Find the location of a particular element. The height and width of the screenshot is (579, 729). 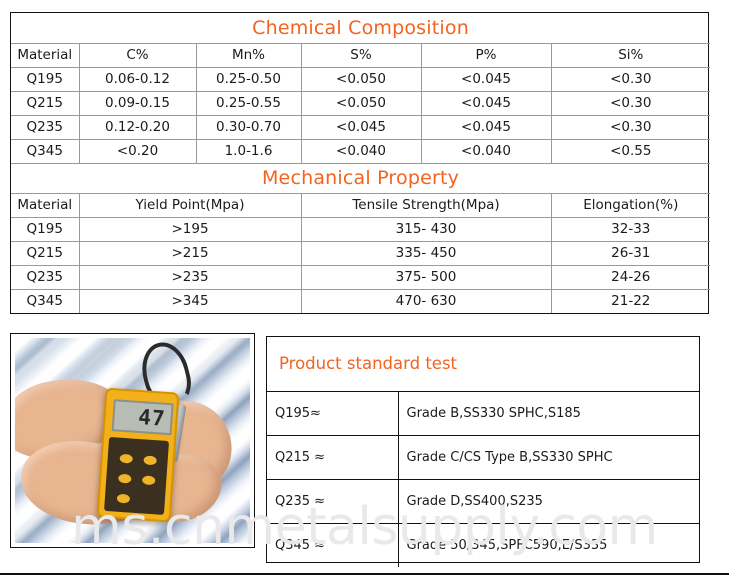

cell-mn: 0.30-0.70 is located at coordinates (248, 127).